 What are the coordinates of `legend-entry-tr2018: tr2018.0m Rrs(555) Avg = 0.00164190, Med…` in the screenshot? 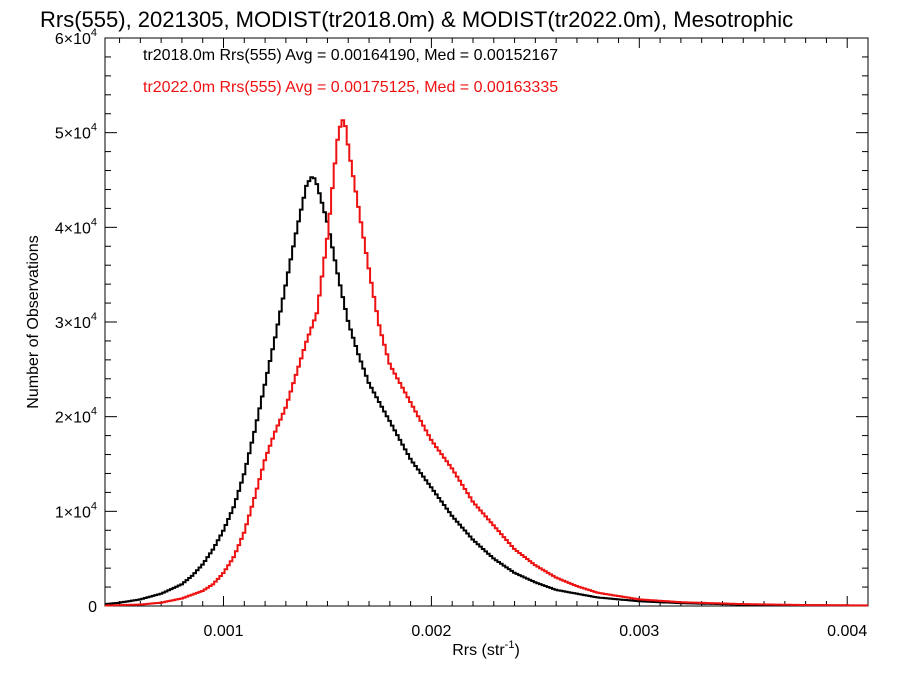 It's located at (350, 55).